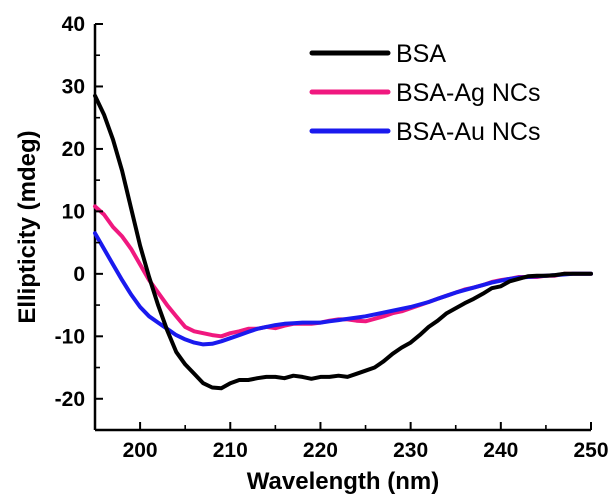  I want to click on y-tick-label: 40, so click(73, 24).